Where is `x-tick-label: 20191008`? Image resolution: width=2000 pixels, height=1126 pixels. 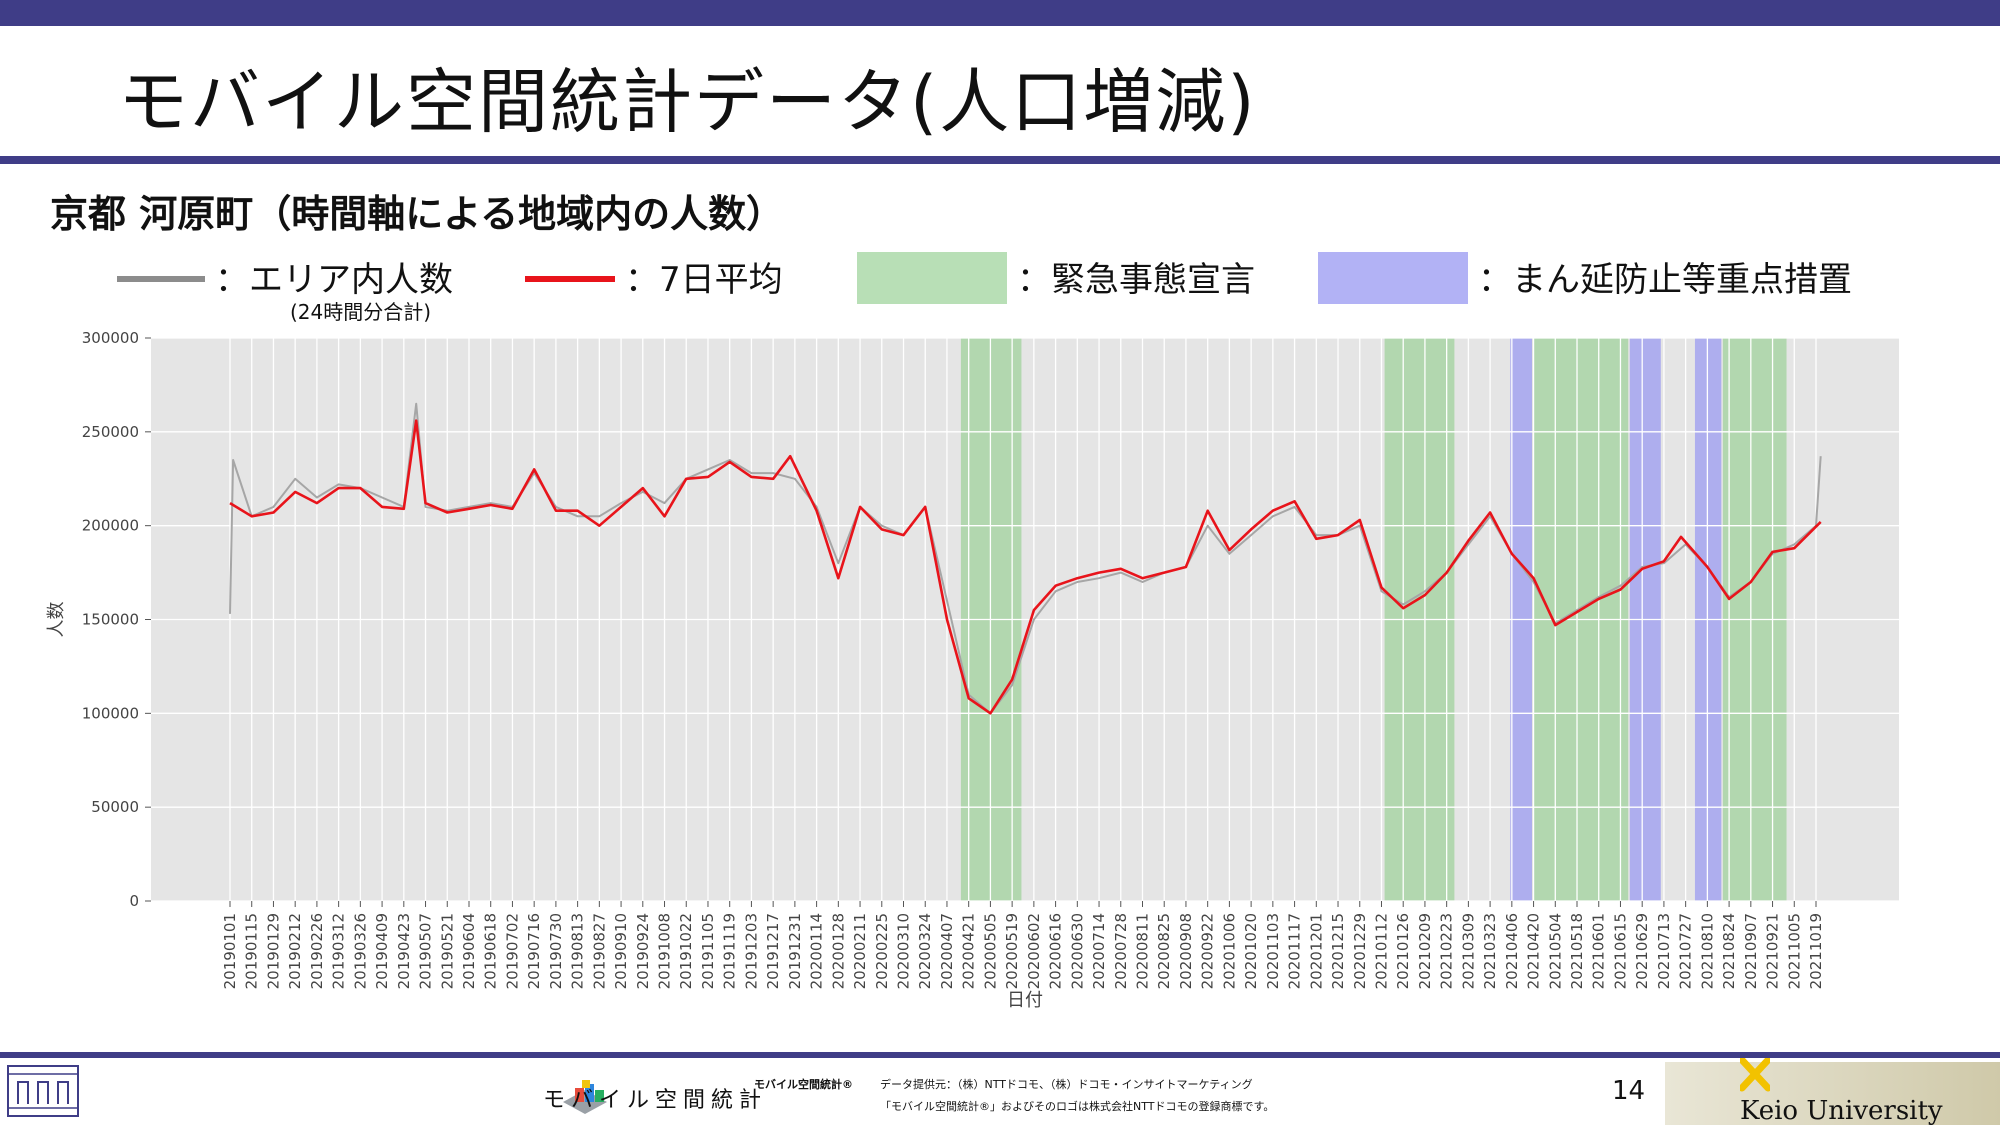
x-tick-label: 20191008 is located at coordinates (665, 951).